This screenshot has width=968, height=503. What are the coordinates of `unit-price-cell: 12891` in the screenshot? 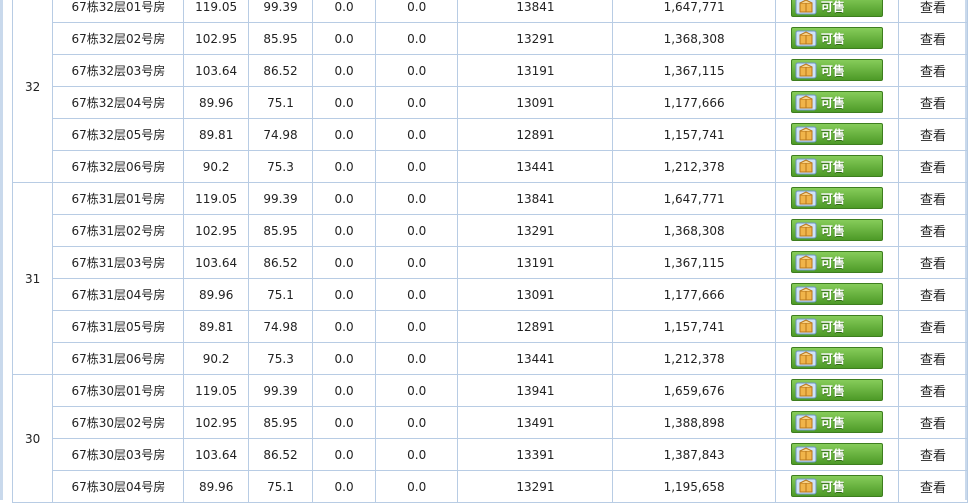 It's located at (535, 134).